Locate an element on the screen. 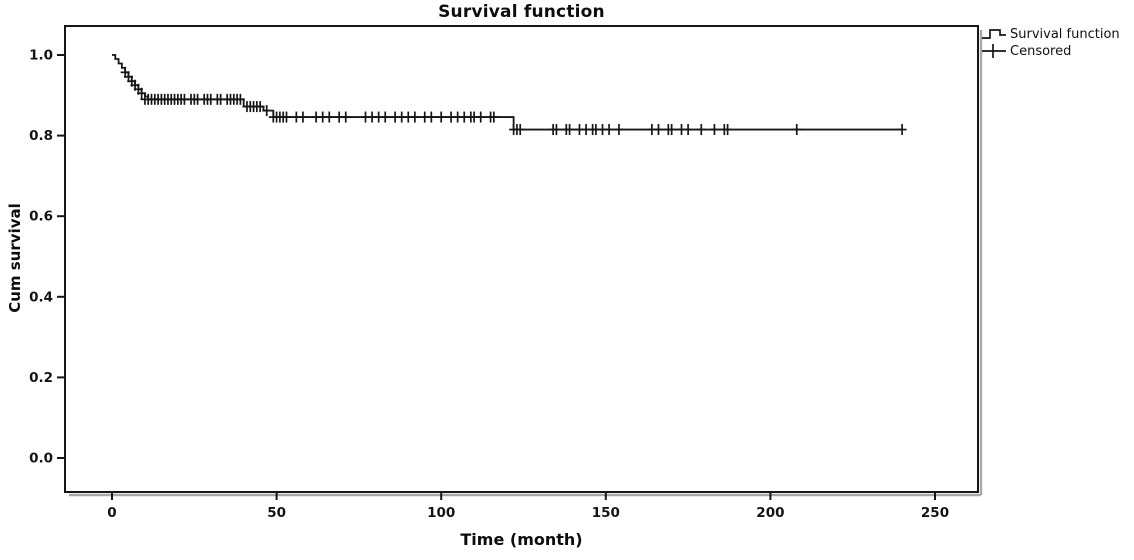  legend-label-censored: Censored is located at coordinates (1041, 51).